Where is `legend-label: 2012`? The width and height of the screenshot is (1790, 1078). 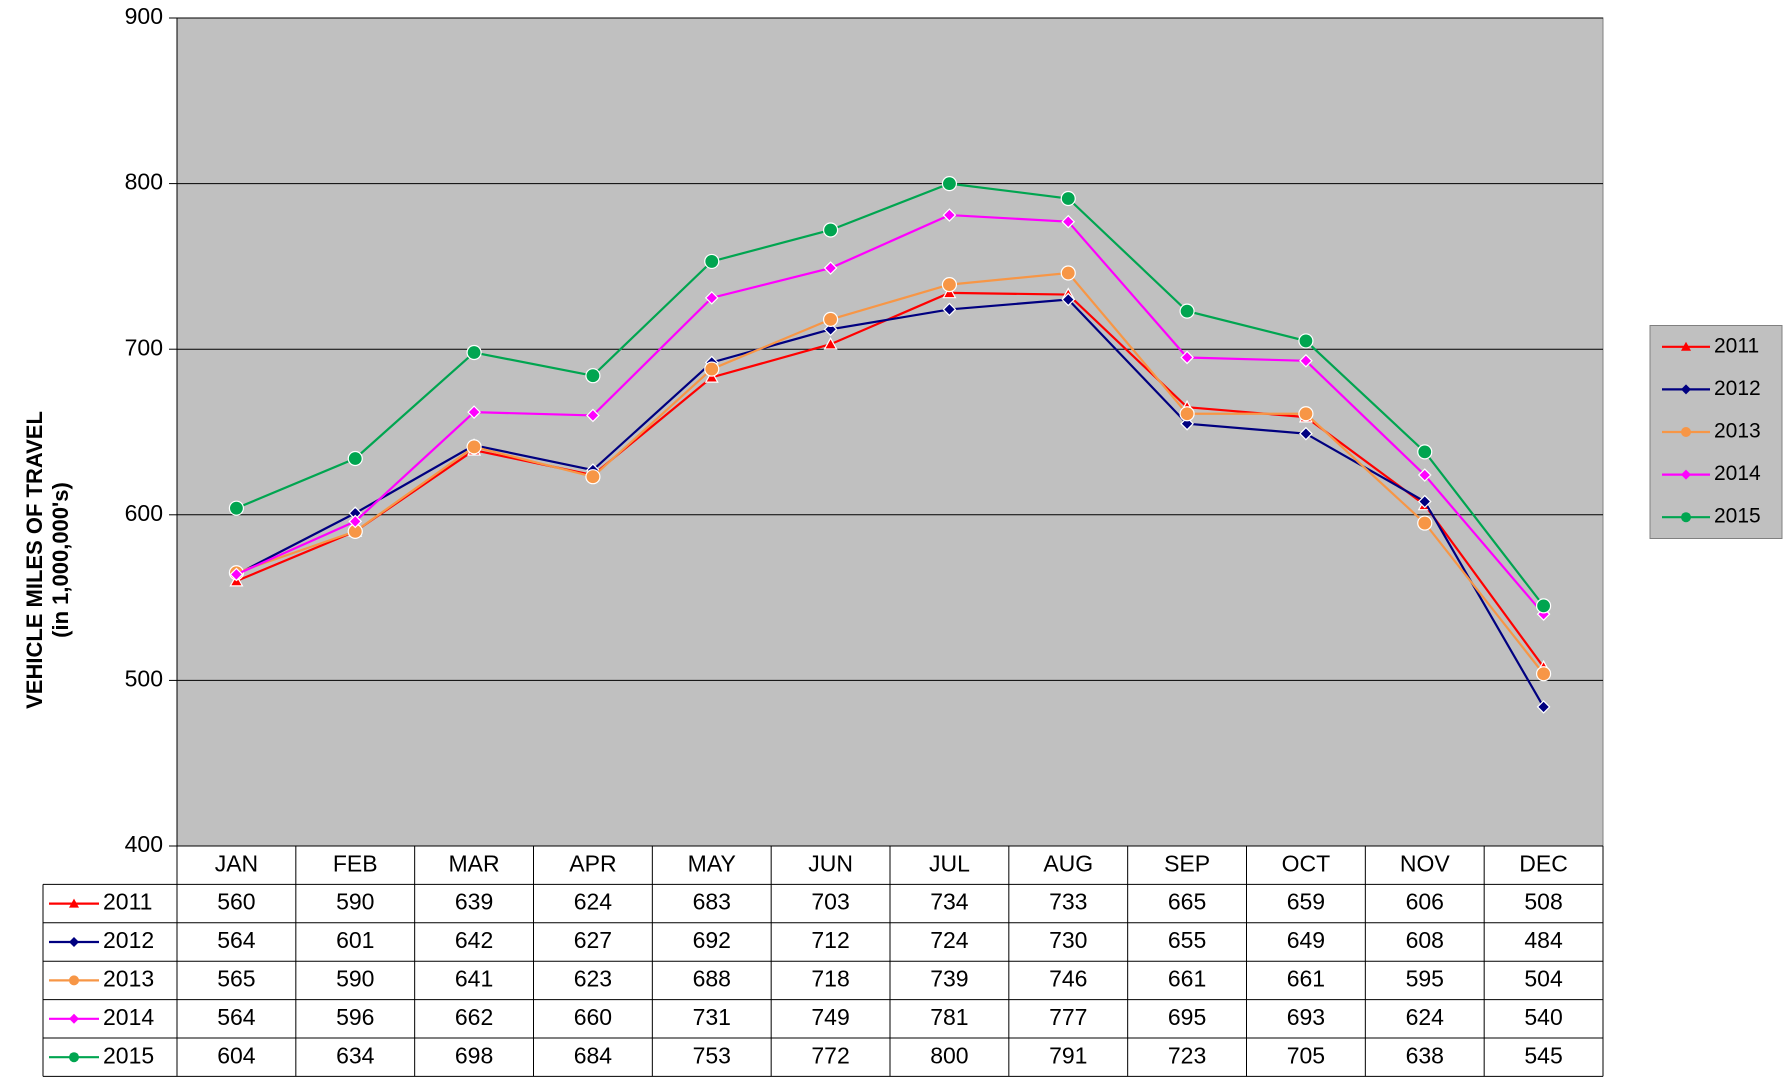 legend-label: 2012 is located at coordinates (1737, 388).